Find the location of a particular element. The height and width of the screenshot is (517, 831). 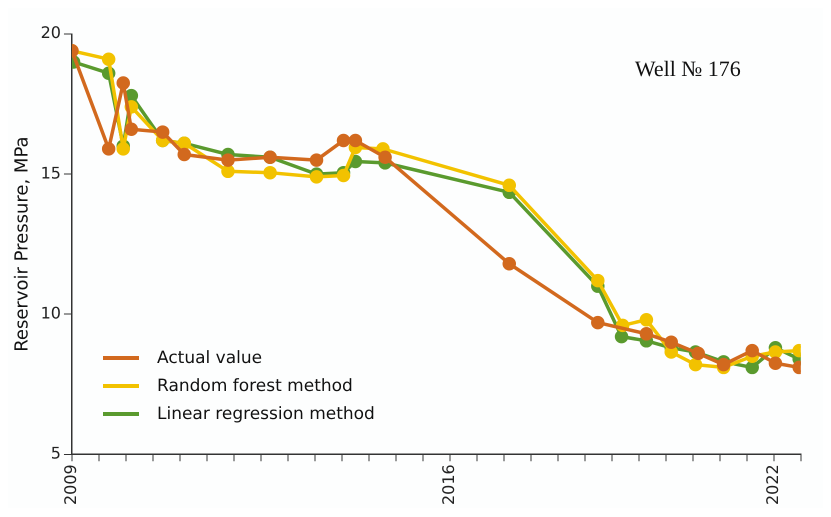

x-tick-label: 2022 is located at coordinates (772, 484).